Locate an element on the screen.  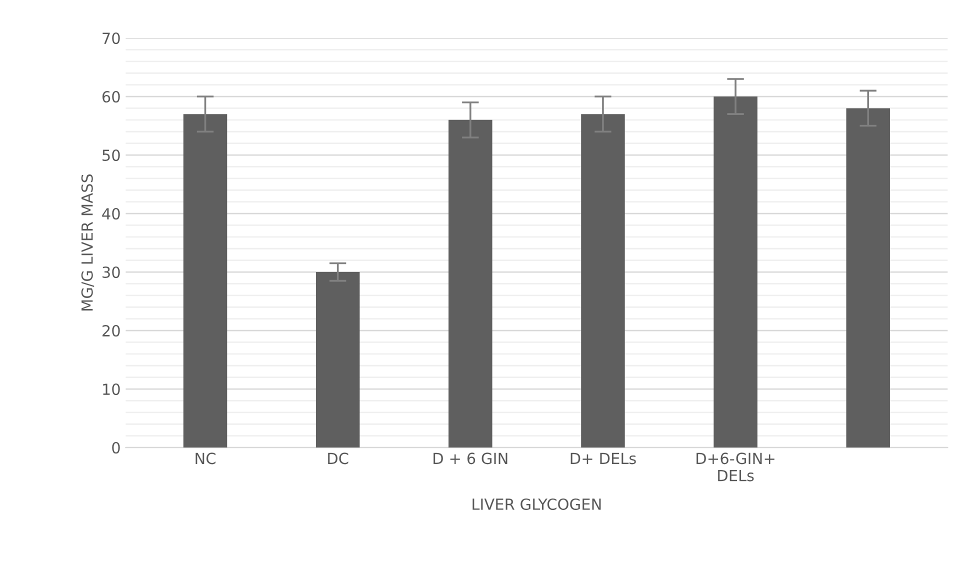
x-tick-label: D+ DELs is located at coordinates (603, 458).